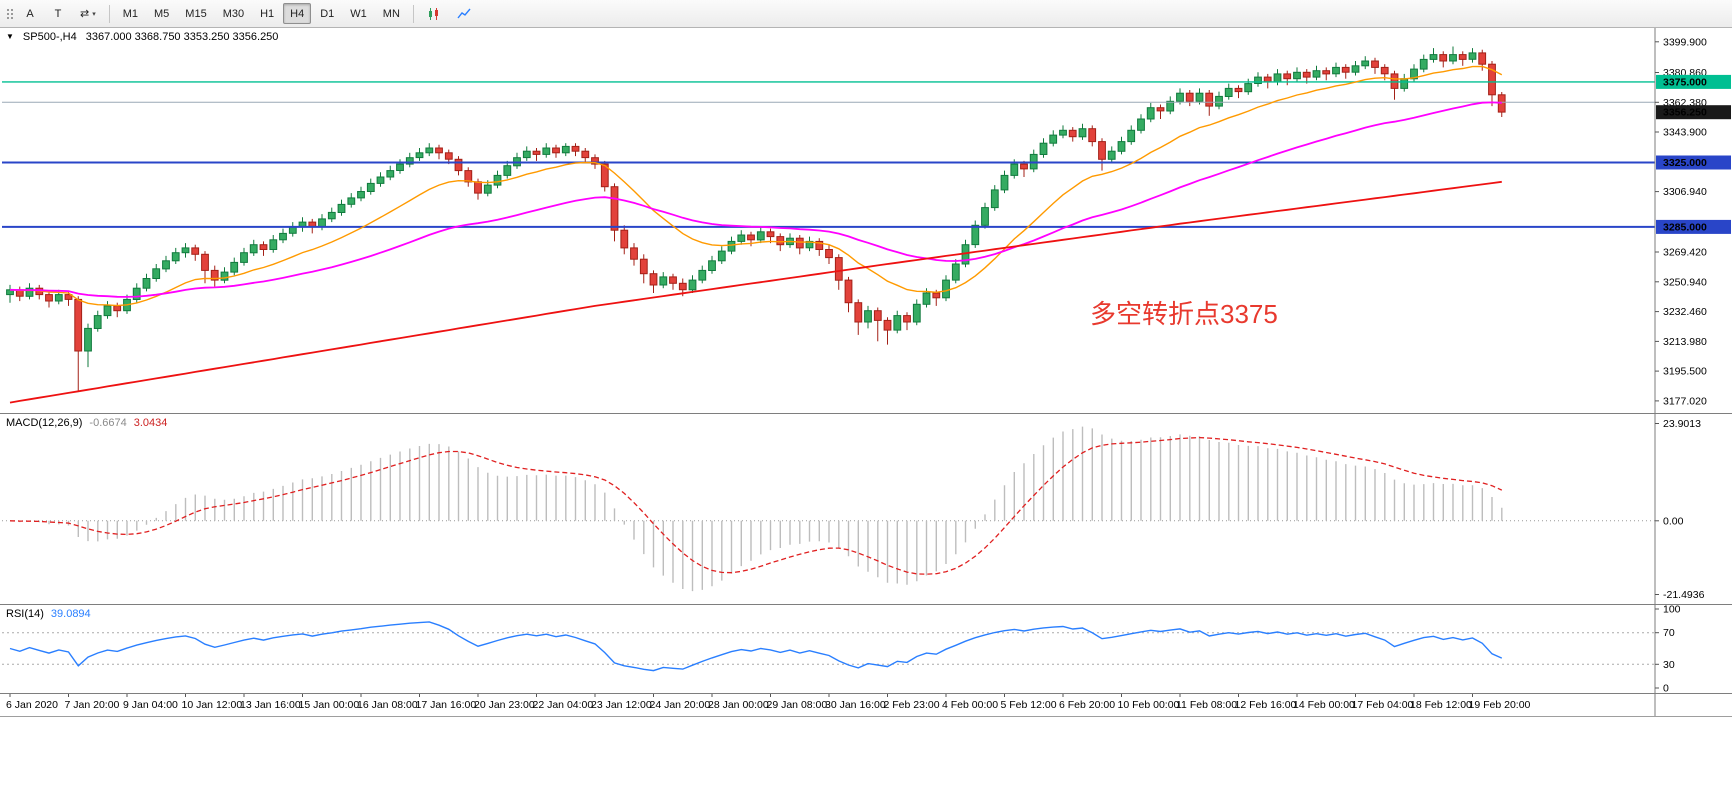 Image resolution: width=1732 pixels, height=801 pixels. What do you see at coordinates (1685, 401) in the screenshot?
I see `svg-text: 3177.020` at bounding box center [1685, 401].